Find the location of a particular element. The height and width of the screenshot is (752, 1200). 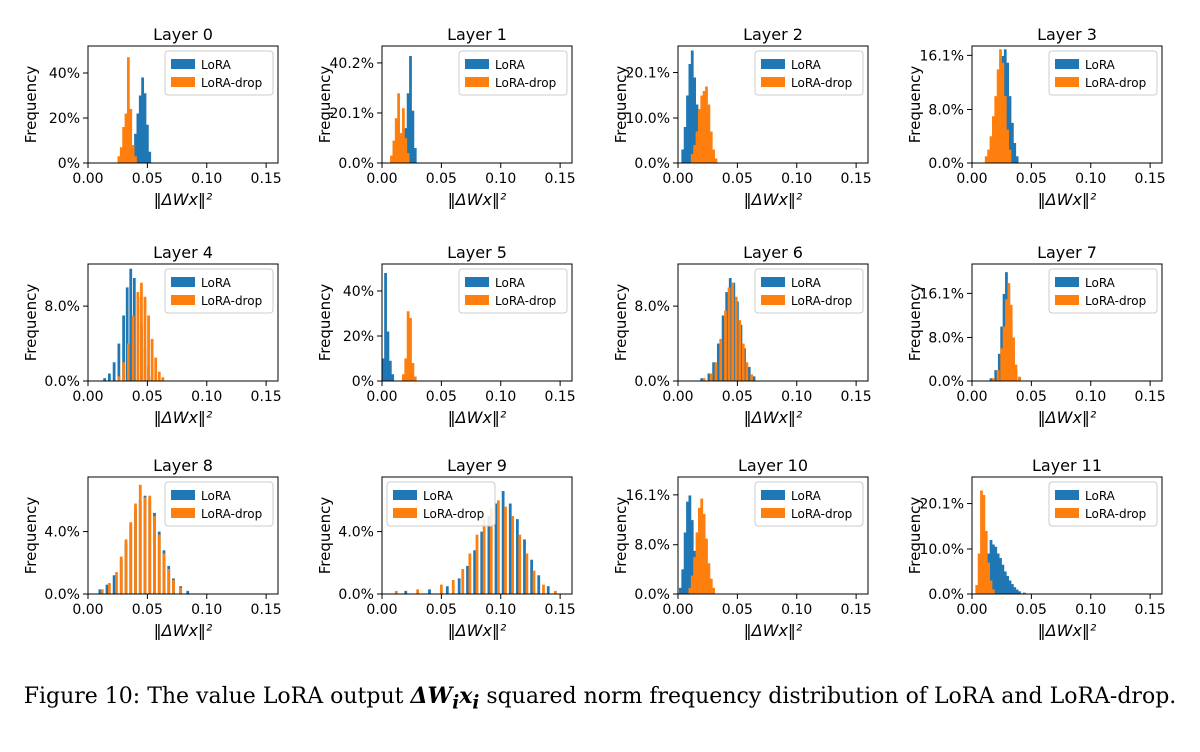

subplot-title: Layer 9 is located at coordinates (477, 465).